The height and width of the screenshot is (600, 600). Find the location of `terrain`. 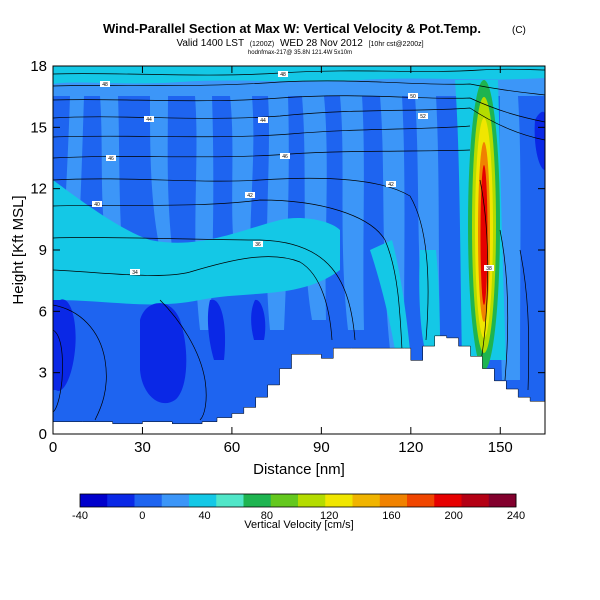

terrain is located at coordinates (299, 384).